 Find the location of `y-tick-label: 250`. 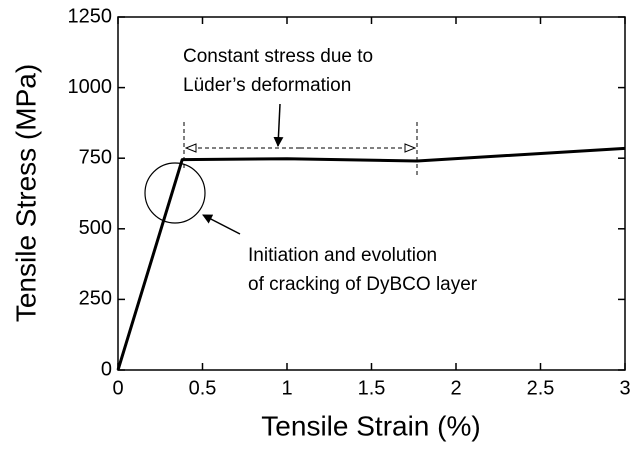

y-tick-label: 250 is located at coordinates (95, 299).